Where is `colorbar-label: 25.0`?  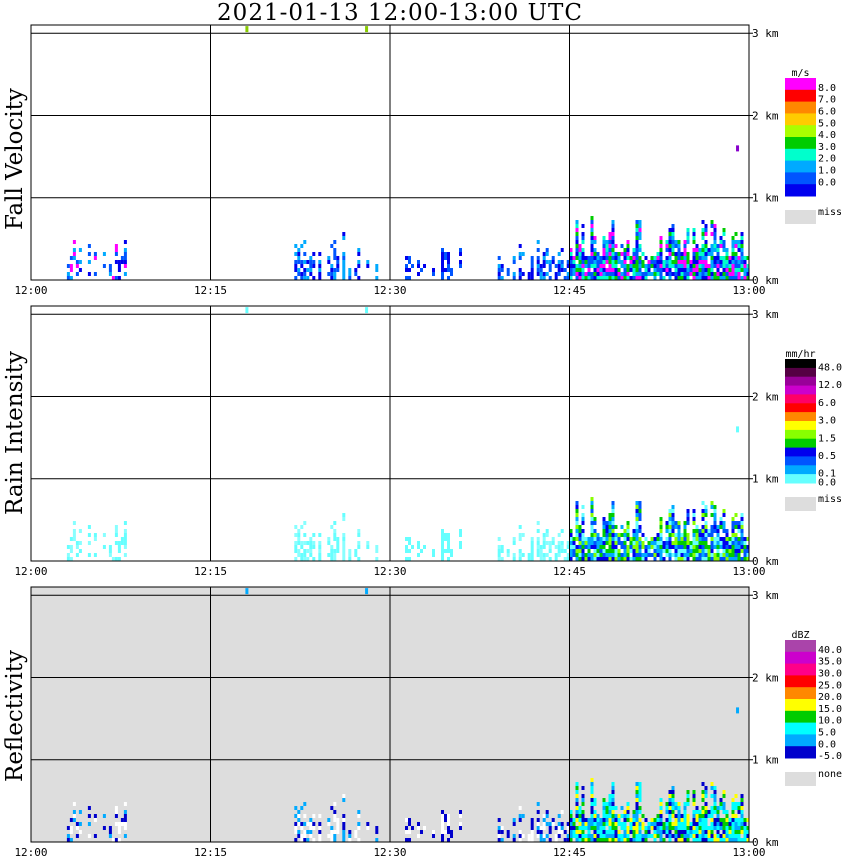 colorbar-label: 25.0 is located at coordinates (830, 685).